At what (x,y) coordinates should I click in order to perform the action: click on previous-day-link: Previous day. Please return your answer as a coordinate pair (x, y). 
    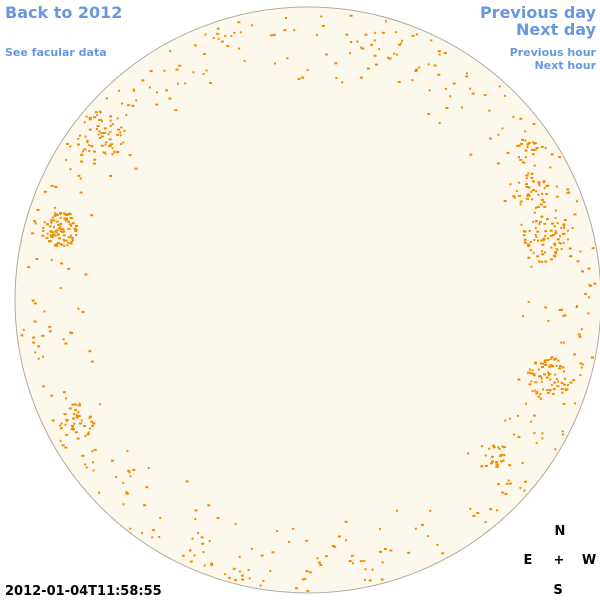
    Looking at the image, I should click on (538, 12).